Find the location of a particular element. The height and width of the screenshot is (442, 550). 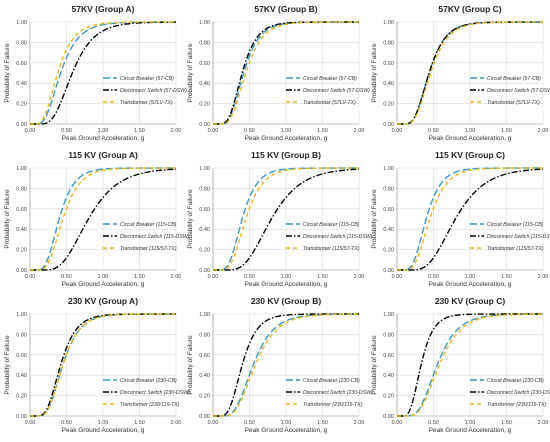

chart-title: 115 KV (Group B) is located at coordinates (286, 155).